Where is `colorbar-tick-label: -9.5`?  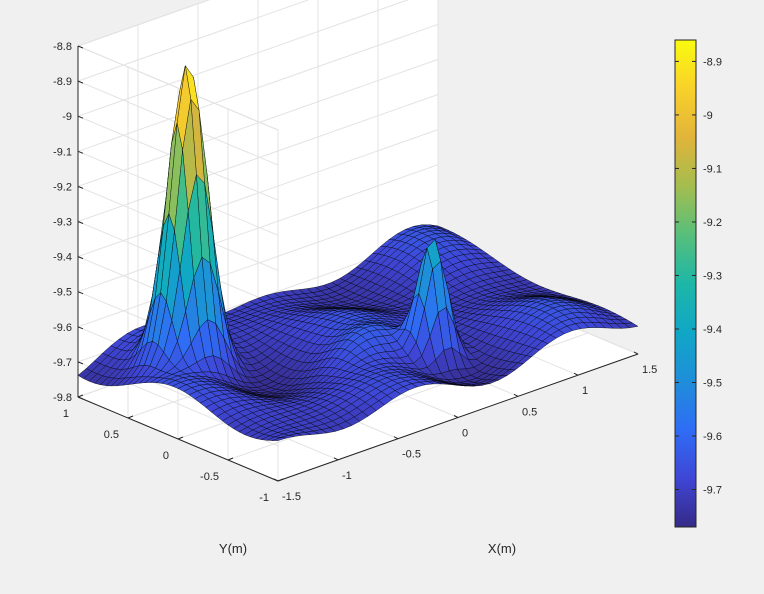
colorbar-tick-label: -9.5 is located at coordinates (712, 384).